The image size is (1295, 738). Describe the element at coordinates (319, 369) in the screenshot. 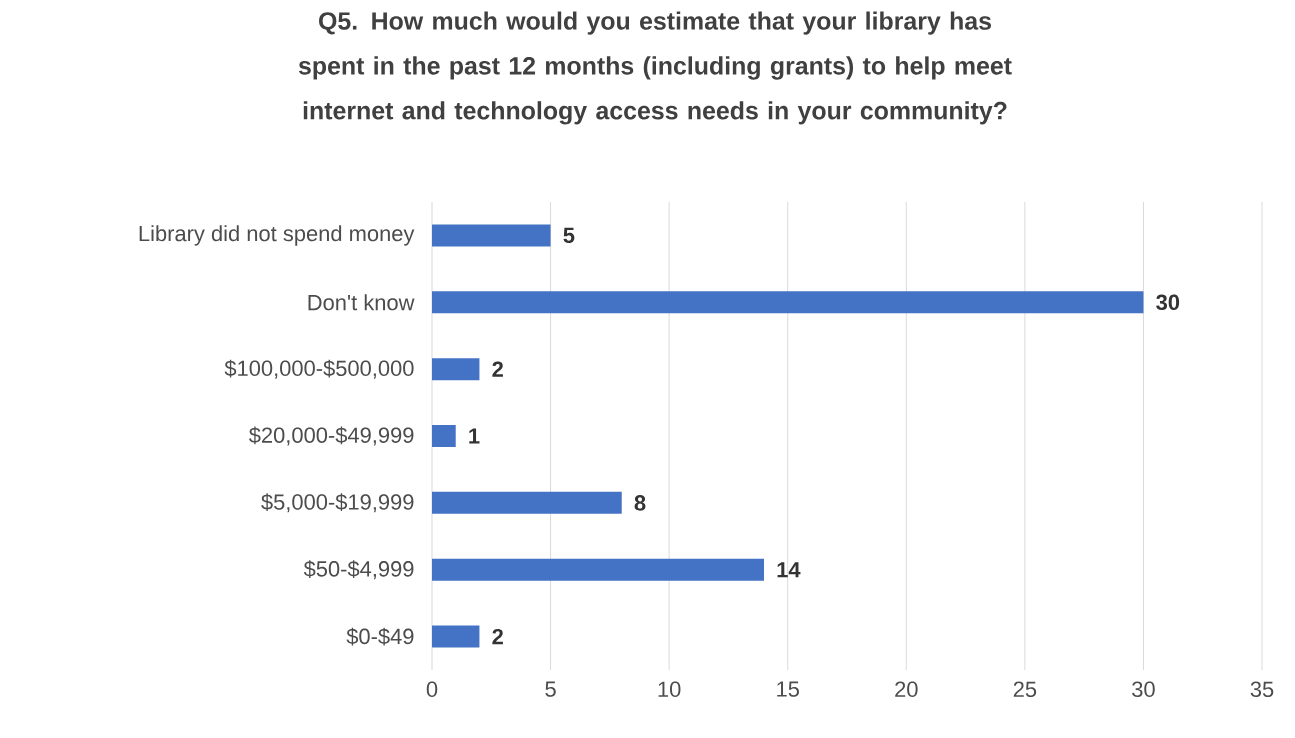

I see `y-tick-label: $100,000-$500,000` at that location.